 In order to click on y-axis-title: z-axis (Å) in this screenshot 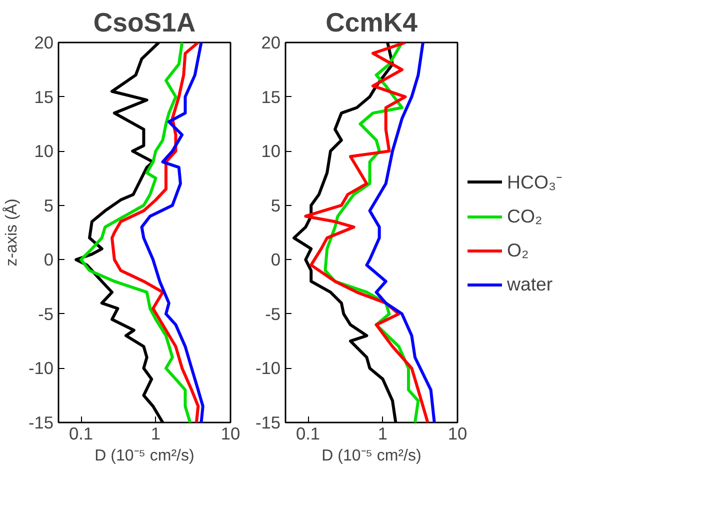, I will do `click(11, 232)`.